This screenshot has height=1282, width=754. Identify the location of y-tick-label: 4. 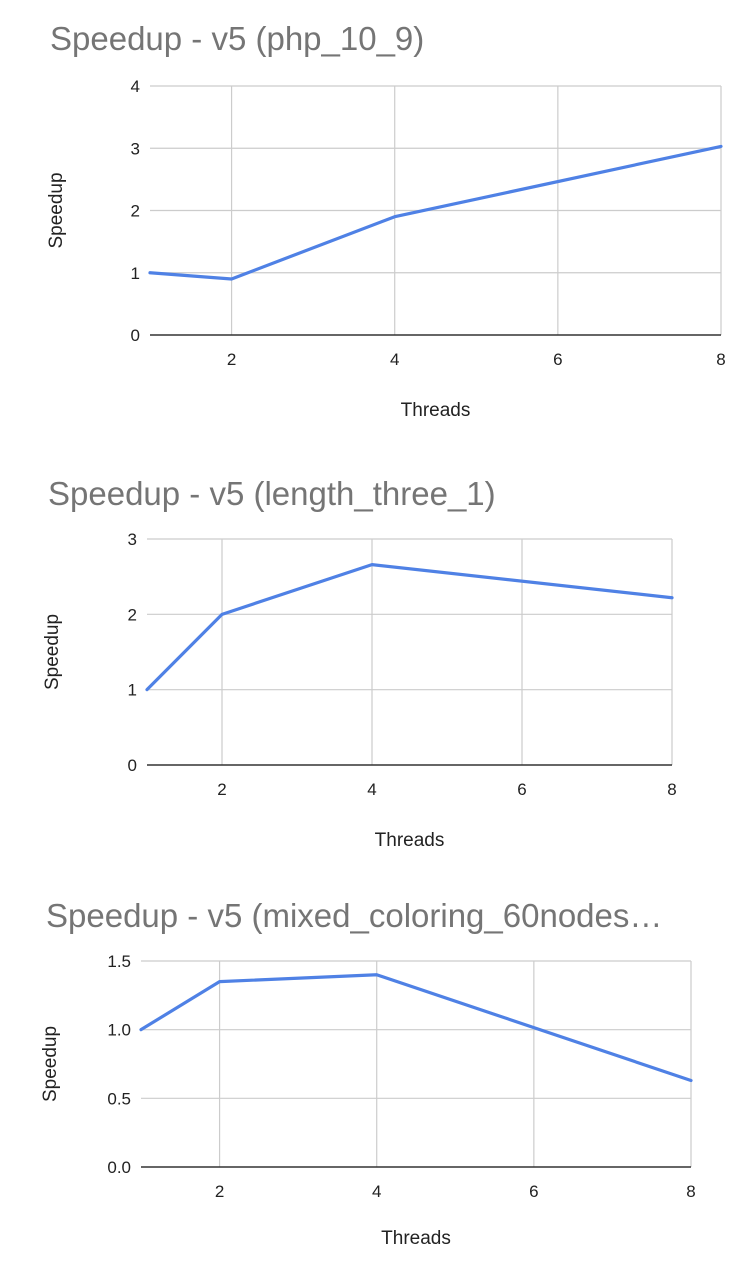
(135, 86).